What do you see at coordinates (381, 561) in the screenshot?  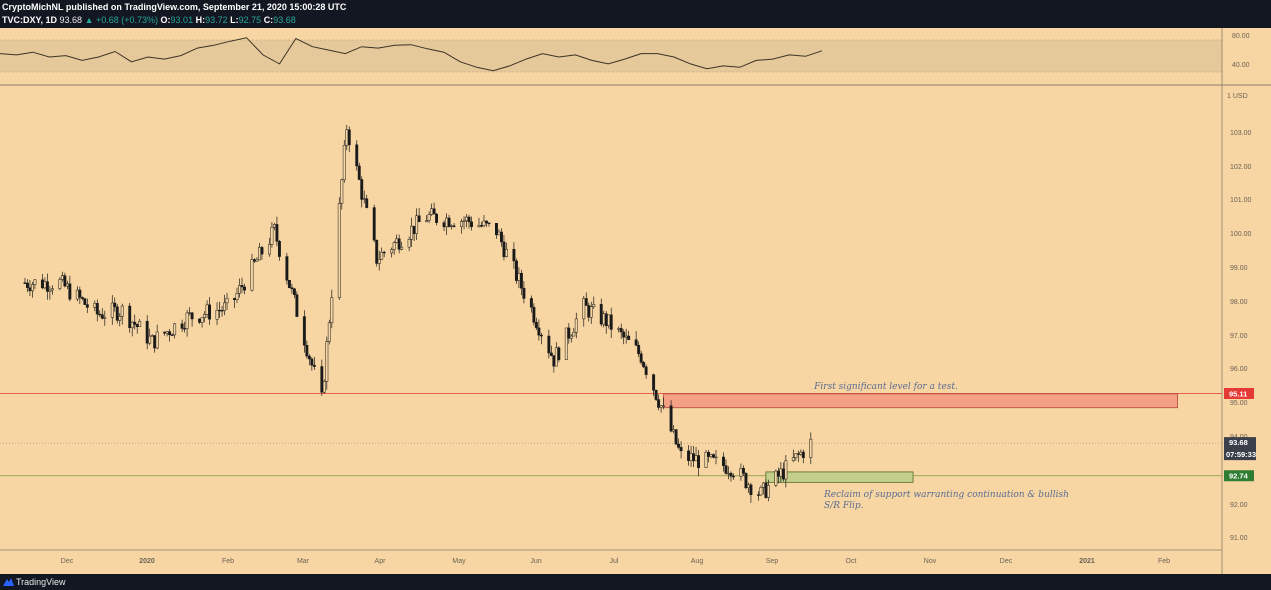 I see `time-tick: Apr` at bounding box center [381, 561].